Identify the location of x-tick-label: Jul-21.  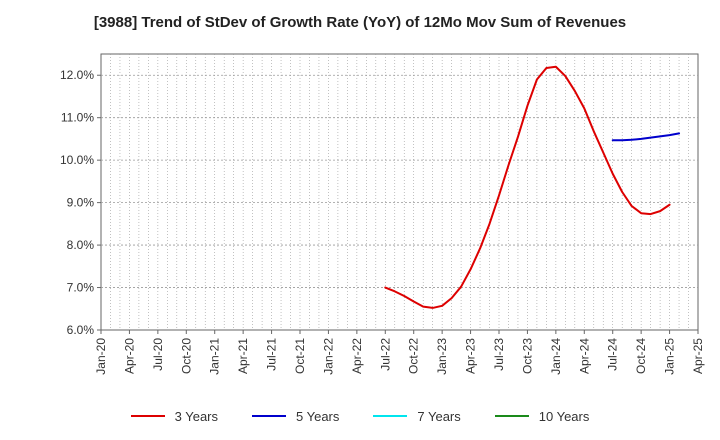
(272, 354).